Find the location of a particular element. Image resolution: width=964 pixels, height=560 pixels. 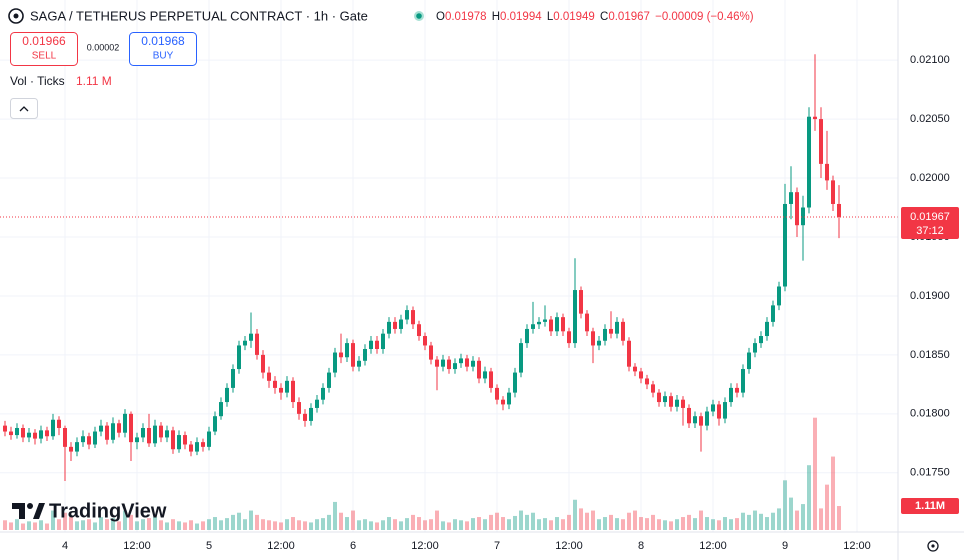

settings-dot is located at coordinates (933, 546).